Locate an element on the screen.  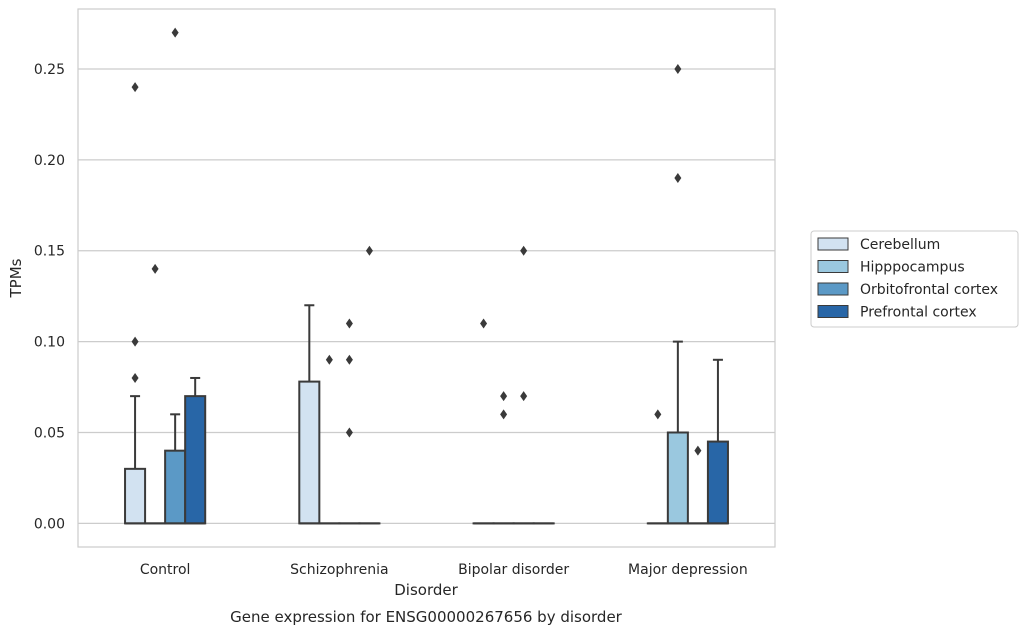
legend-frame is located at coordinates (914, 279).